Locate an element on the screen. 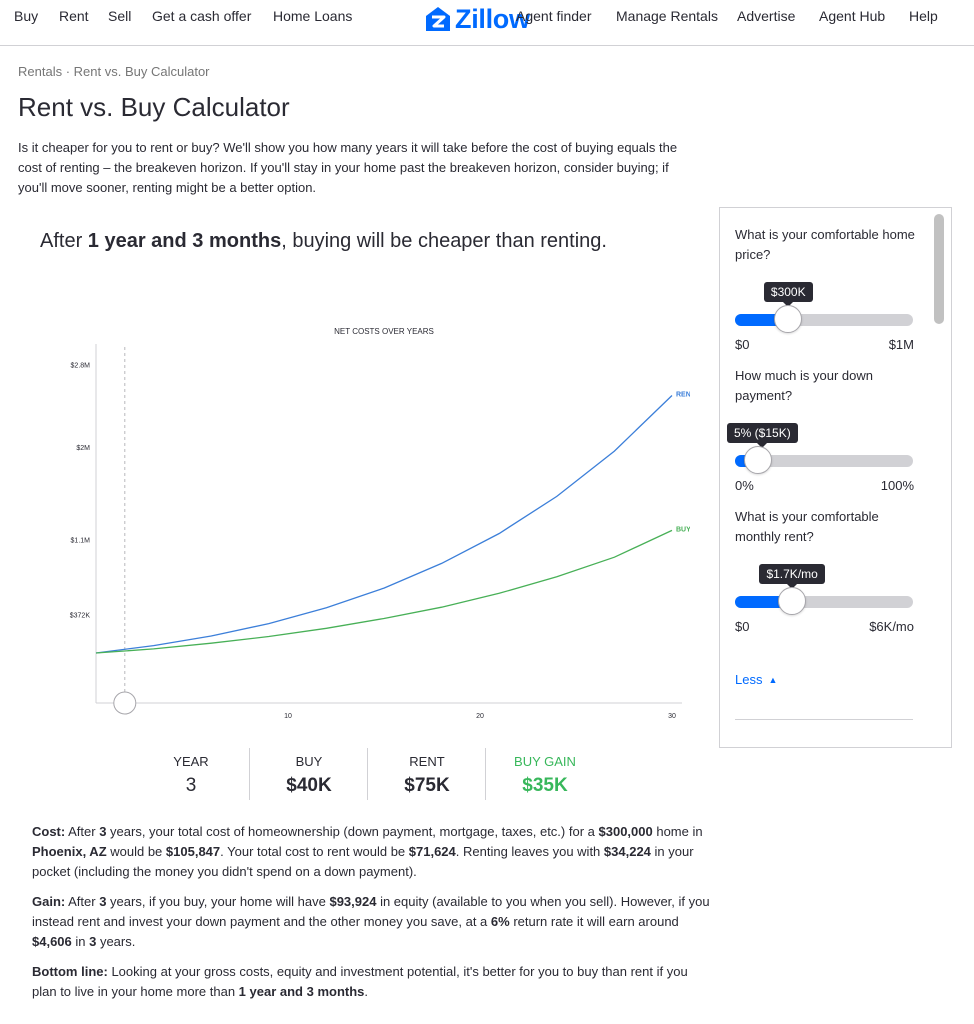 This screenshot has height=1024, width=974. gain-equity: $93,924 is located at coordinates (353, 901).